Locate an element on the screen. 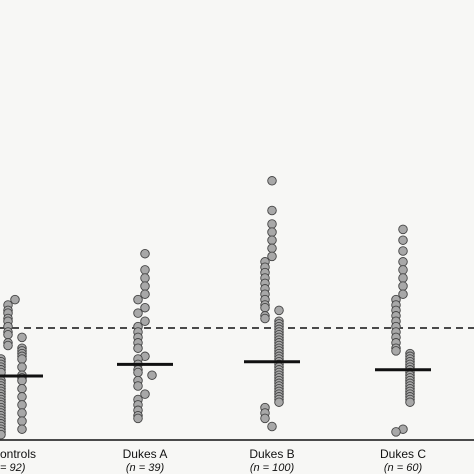 The image size is (474, 474). n-label: = 92) is located at coordinates (13, 468).